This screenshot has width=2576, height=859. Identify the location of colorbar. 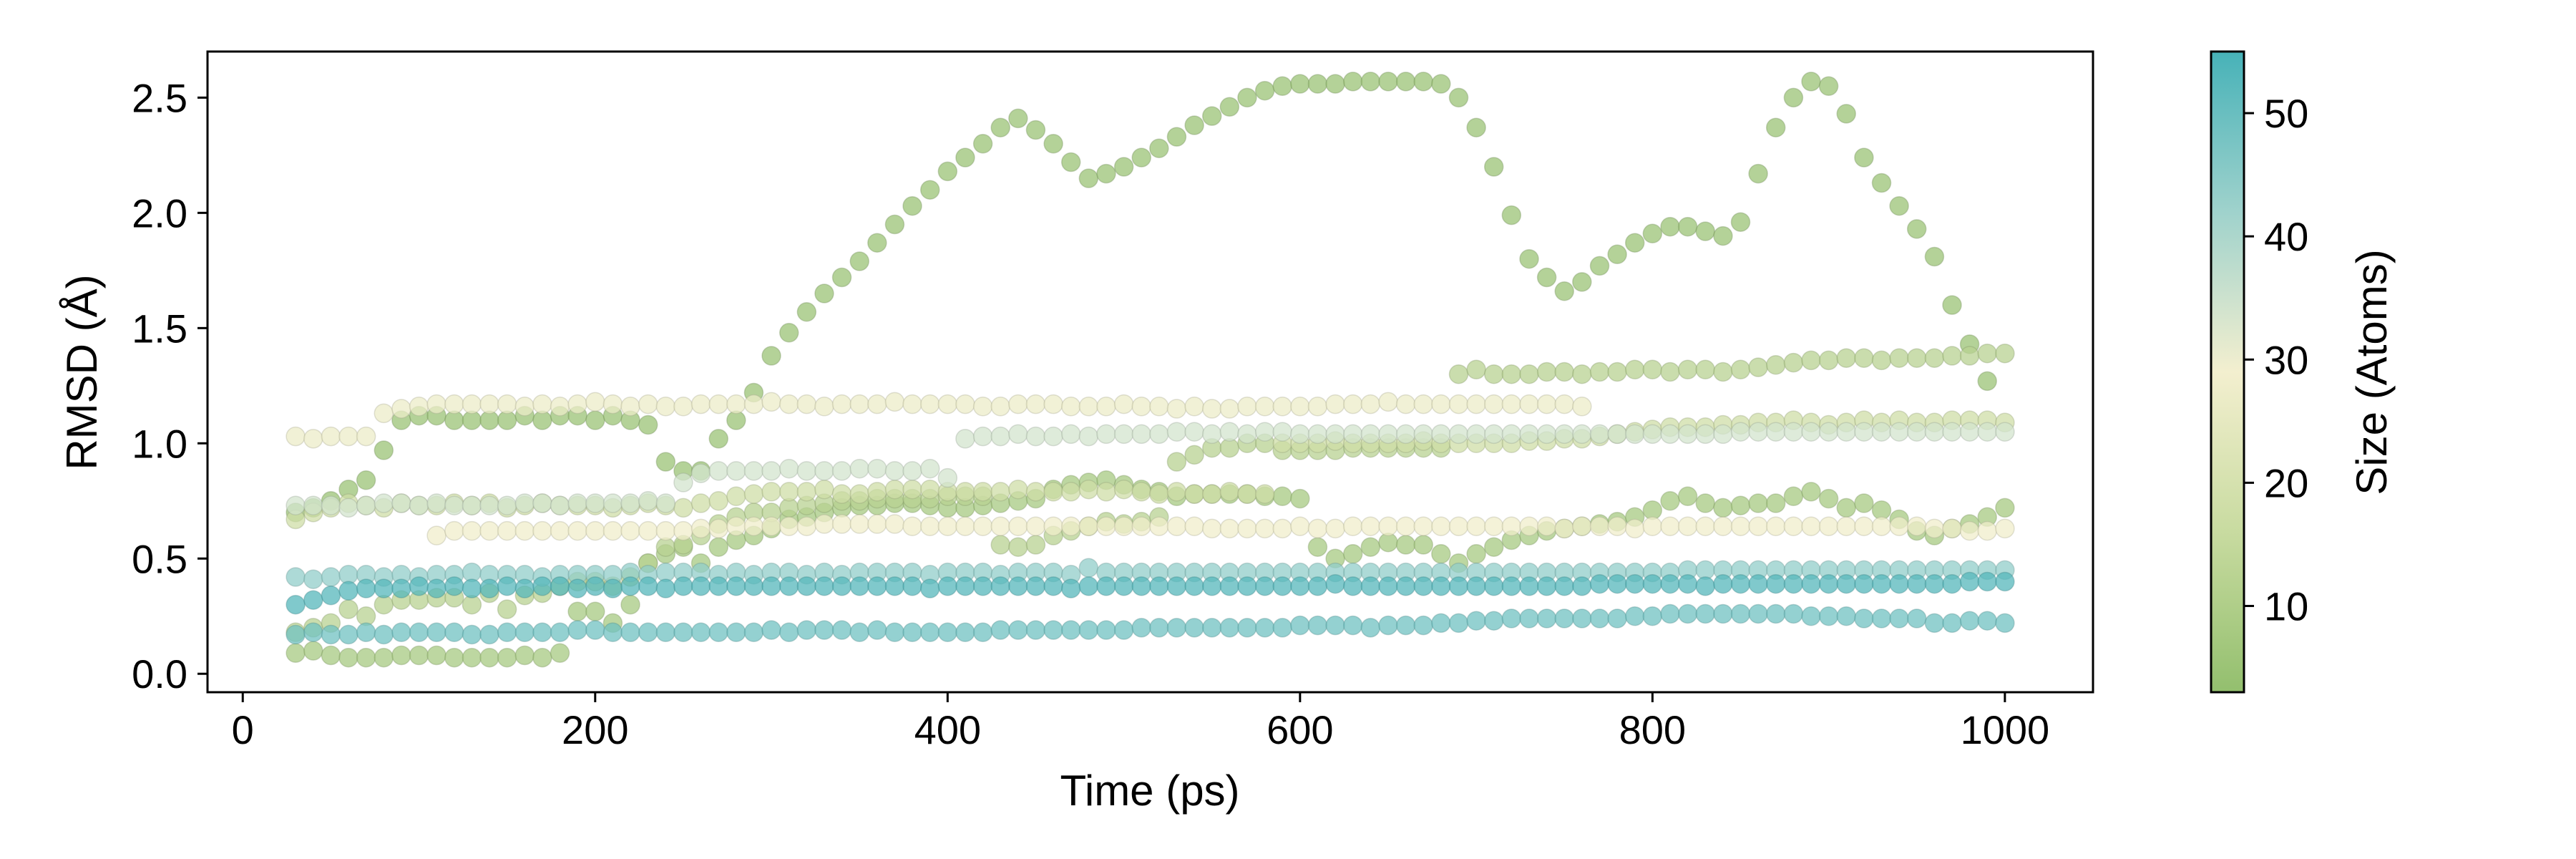
(2227, 372).